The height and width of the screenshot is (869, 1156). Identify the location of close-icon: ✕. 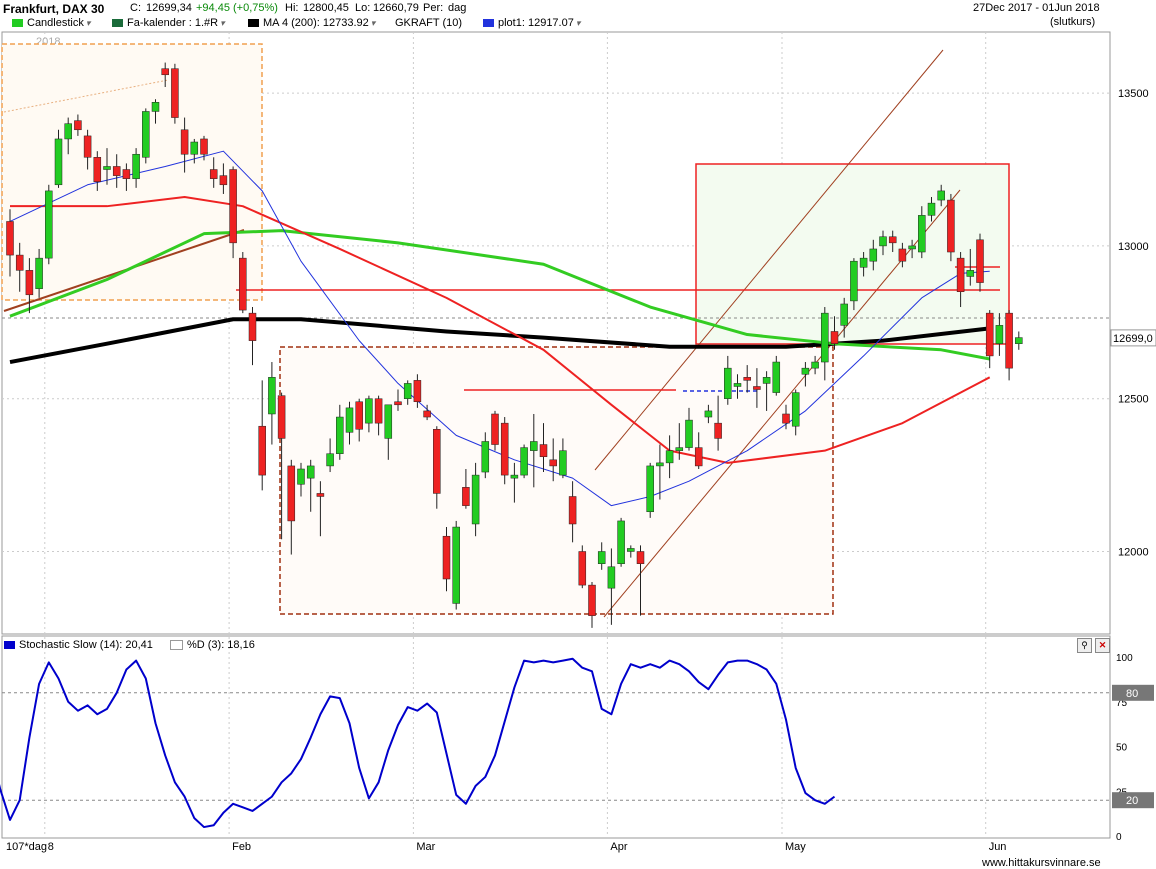
(1102, 645).